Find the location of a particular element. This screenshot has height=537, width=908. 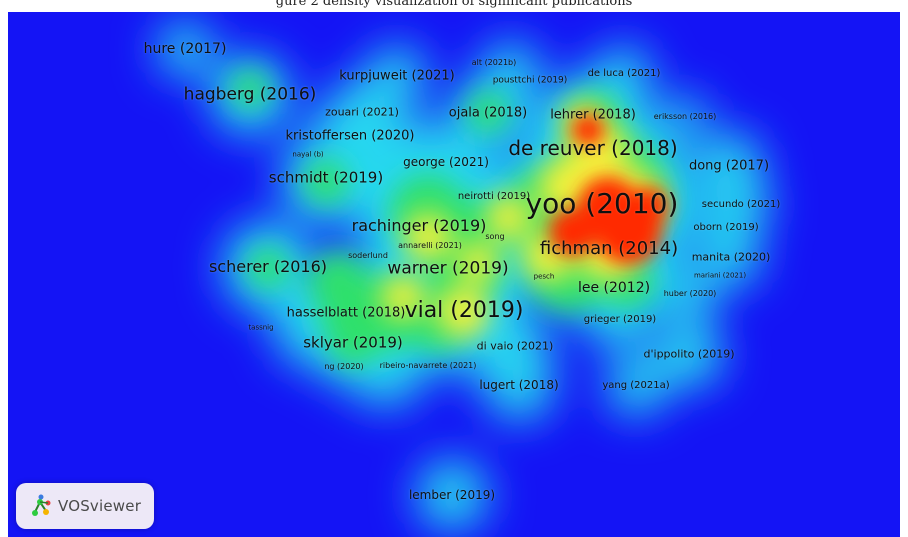

label-lee-2012: lee (2012) is located at coordinates (614, 288).